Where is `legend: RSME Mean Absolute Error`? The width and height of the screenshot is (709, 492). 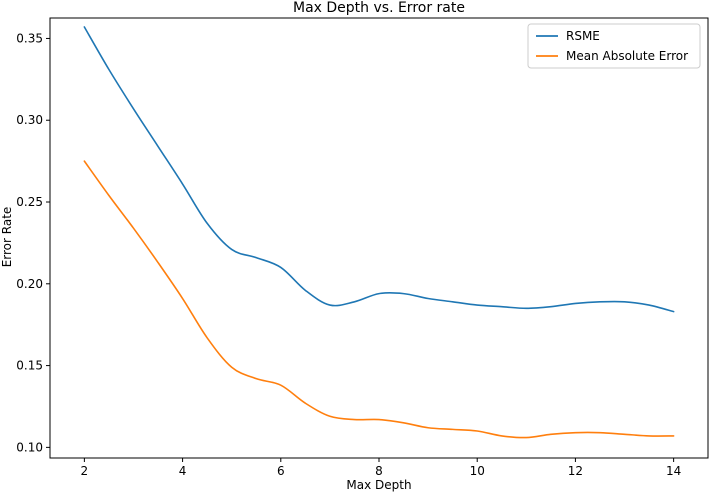
legend: RSME Mean Absolute Error is located at coordinates (614, 46).